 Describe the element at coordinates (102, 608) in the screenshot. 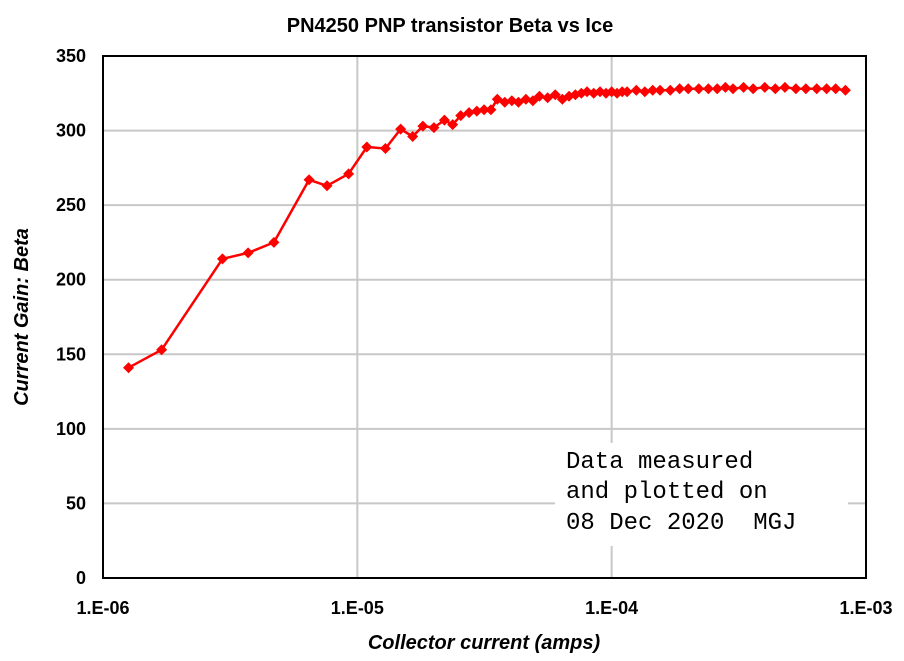

I see `x-tick-label: 1.E-06` at that location.